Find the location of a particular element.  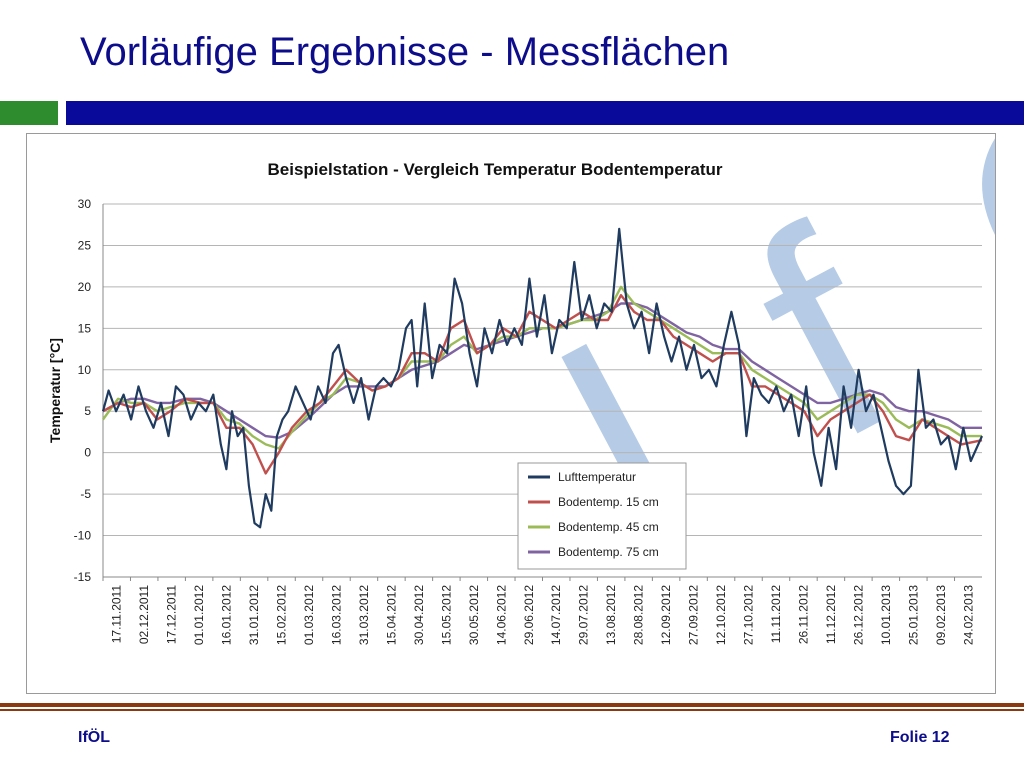

x-tick-label: 15.04.2012 is located at coordinates (391, 615).